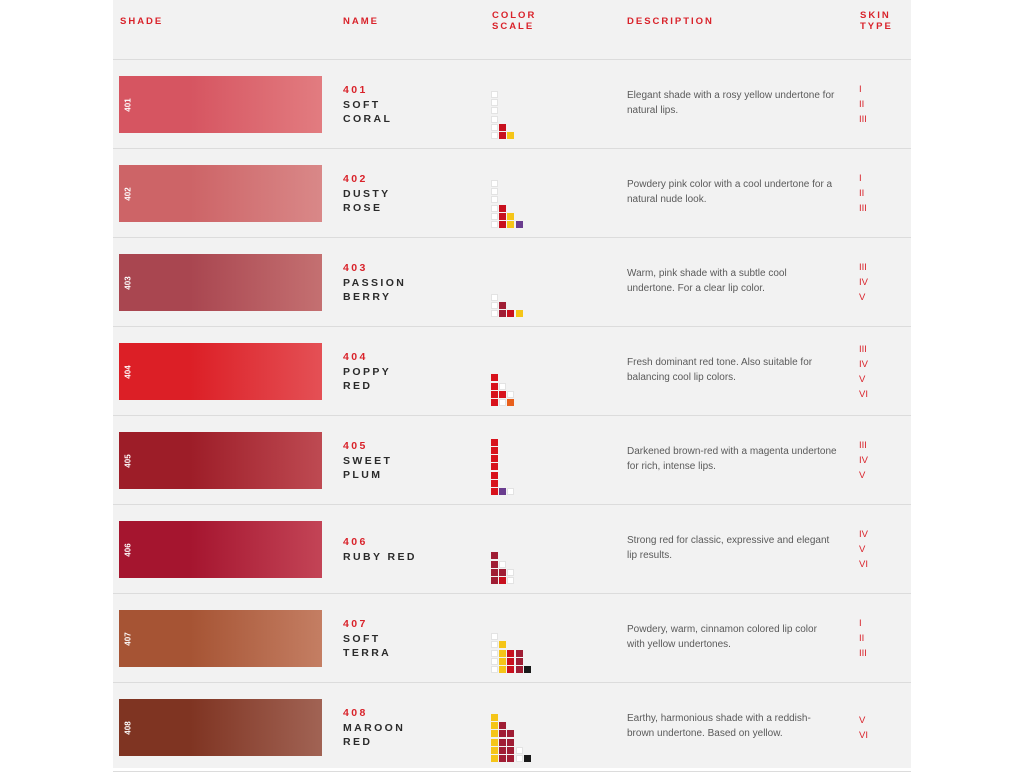  What do you see at coordinates (375, 282) in the screenshot?
I see `shade-name-line: PASSION` at bounding box center [375, 282].